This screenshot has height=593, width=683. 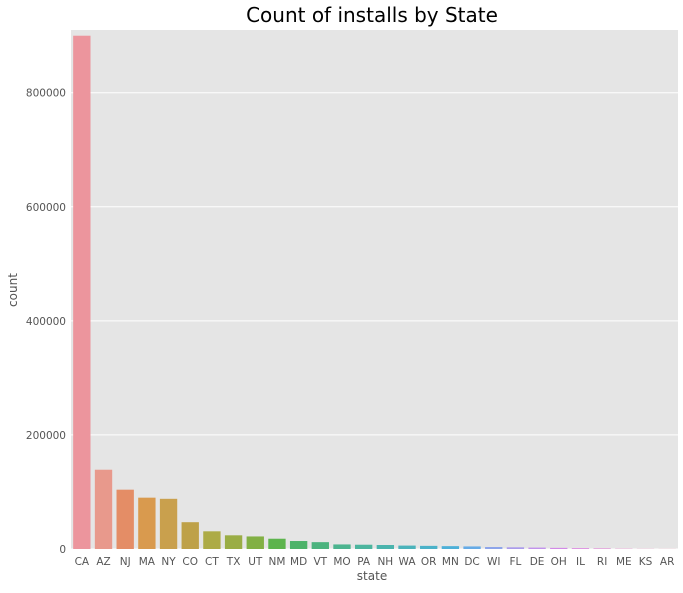 What do you see at coordinates (471, 547) in the screenshot?
I see `bar-dc` at bounding box center [471, 547].